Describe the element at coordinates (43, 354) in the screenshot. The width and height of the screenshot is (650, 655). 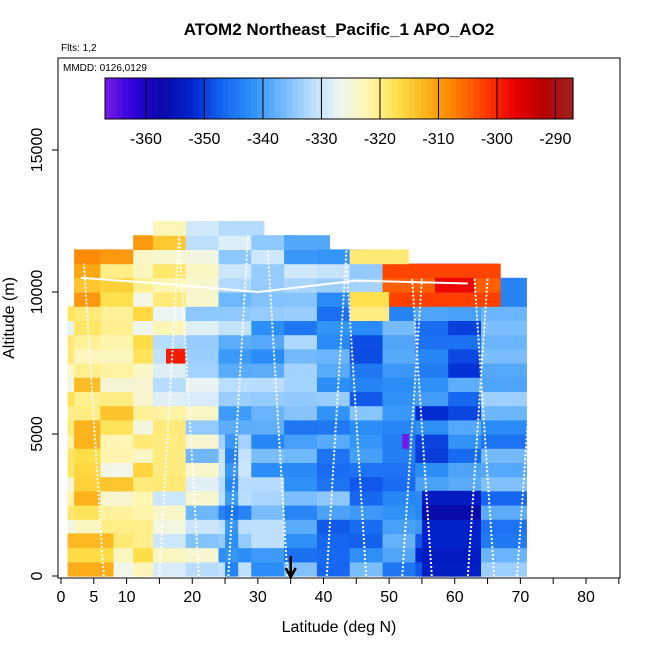
I see `y-axis: 0 5000 10000 15000` at that location.